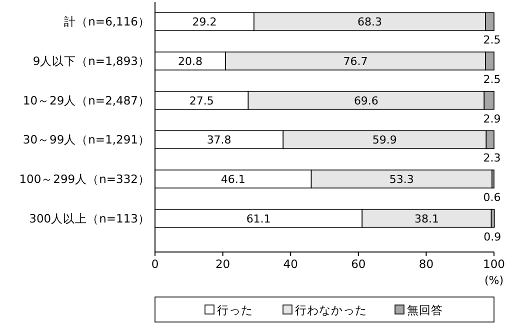  I want to click on data-label: 37.8, so click(219, 140).